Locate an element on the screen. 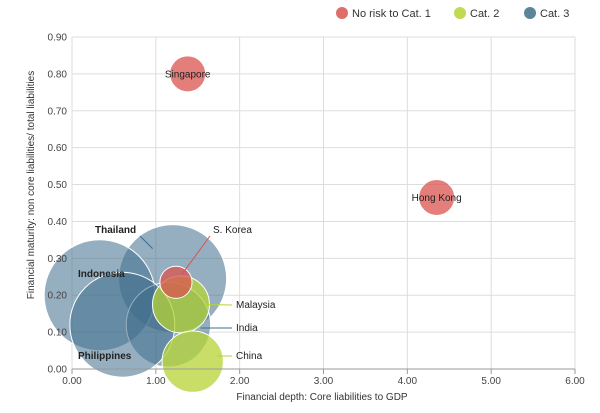 This screenshot has height=413, width=600. y-tick-label: 0.50 is located at coordinates (58, 185).